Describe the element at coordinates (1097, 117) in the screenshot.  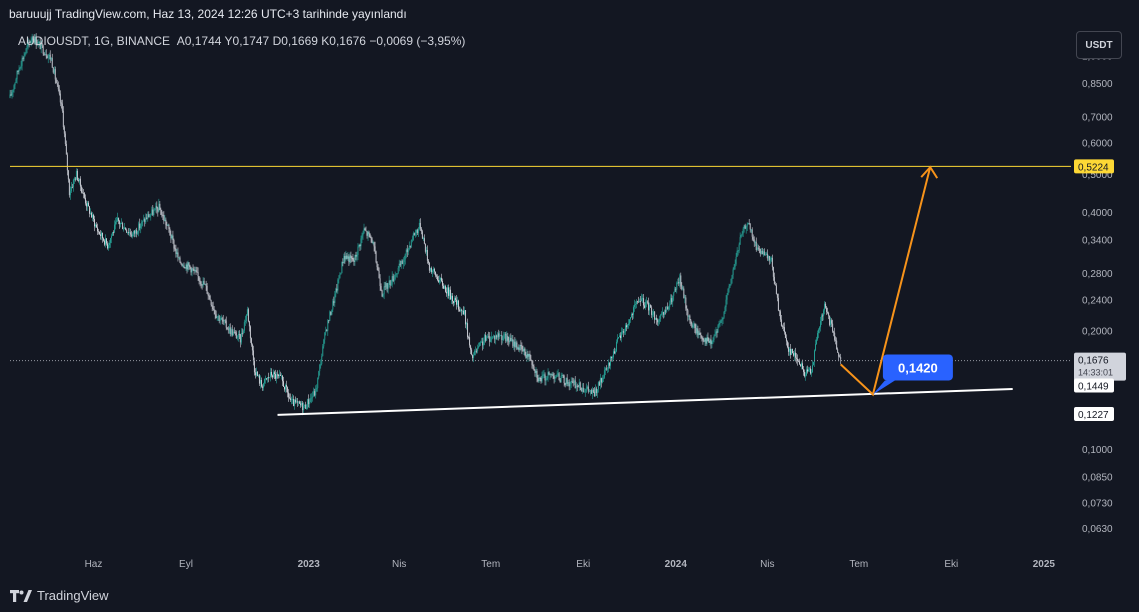
I see `price-axis-tick-label: 0,7000` at that location.